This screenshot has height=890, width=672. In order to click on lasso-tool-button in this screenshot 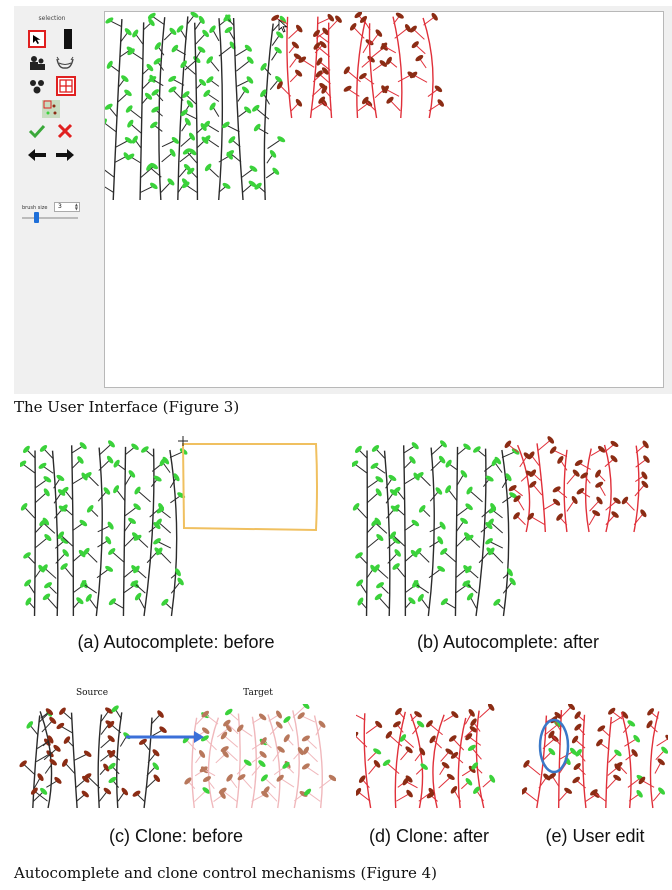, I will do `click(65, 63)`.